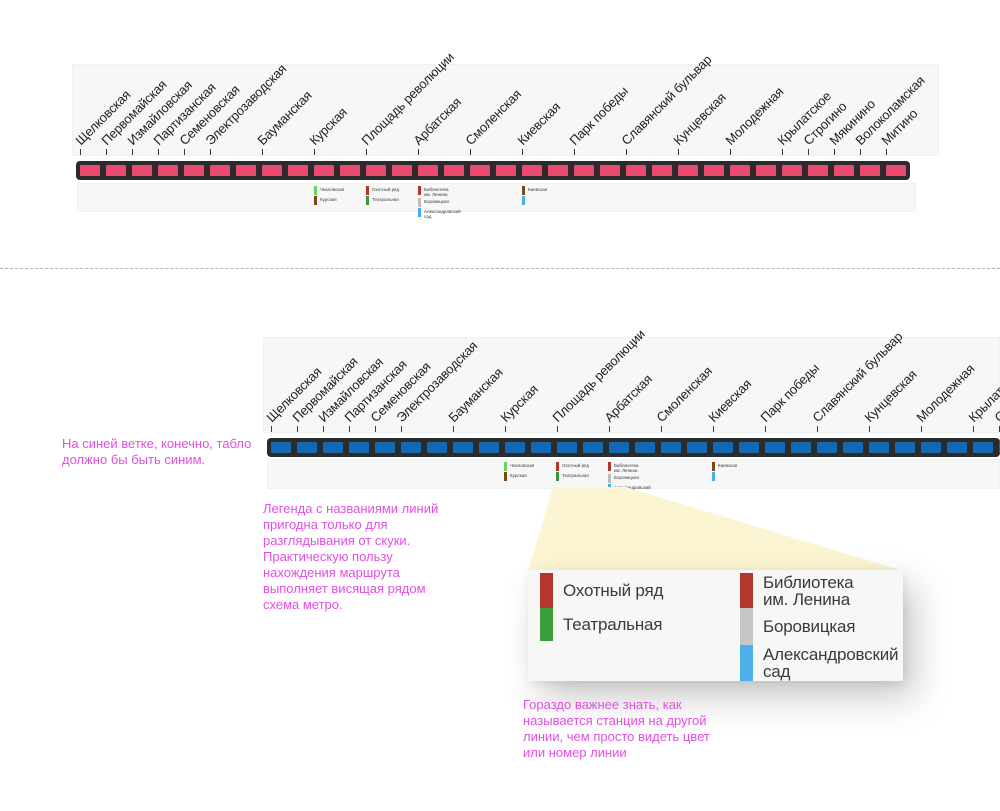 The image size is (1000, 811). I want to click on transfer-station-label: Театральная, so click(385, 199).